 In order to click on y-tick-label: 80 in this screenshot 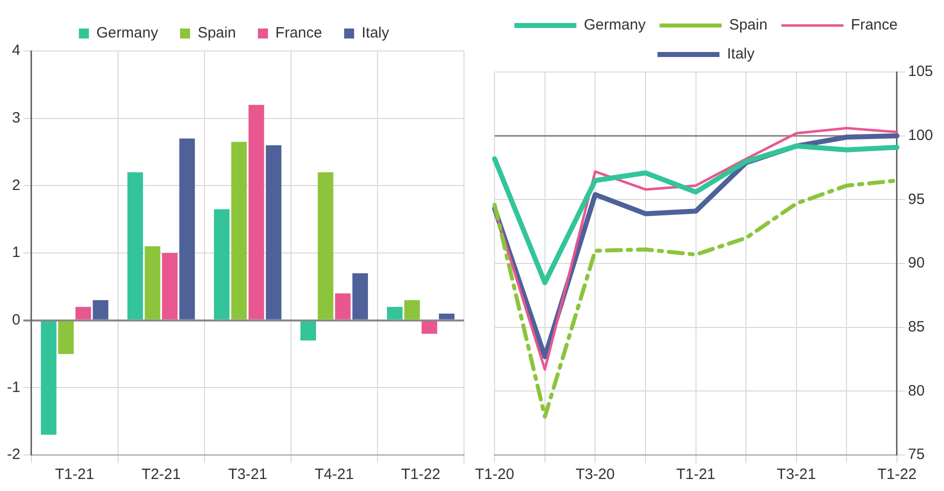, I will do `click(916, 391)`.